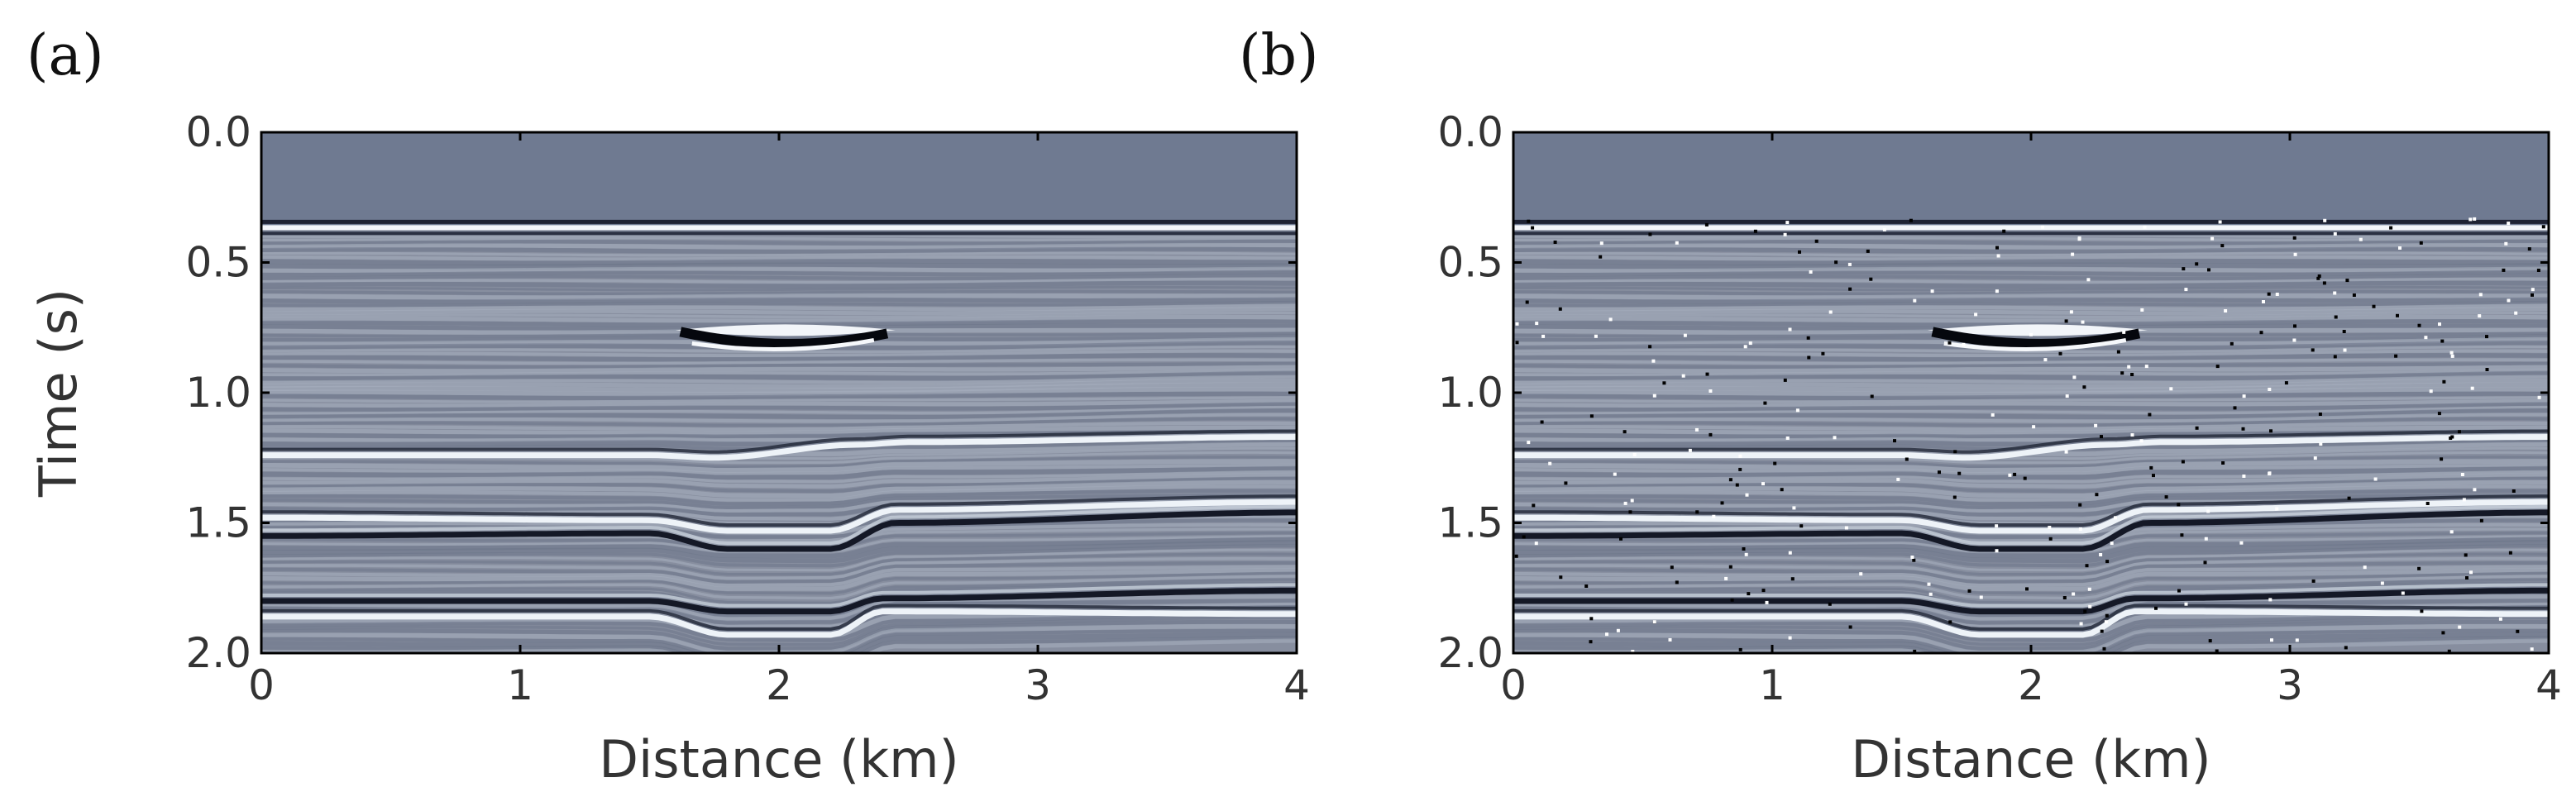 The image size is (2576, 811). Describe the element at coordinates (261, 685) in the screenshot. I see `x-tick-label-a-0: 0` at that location.